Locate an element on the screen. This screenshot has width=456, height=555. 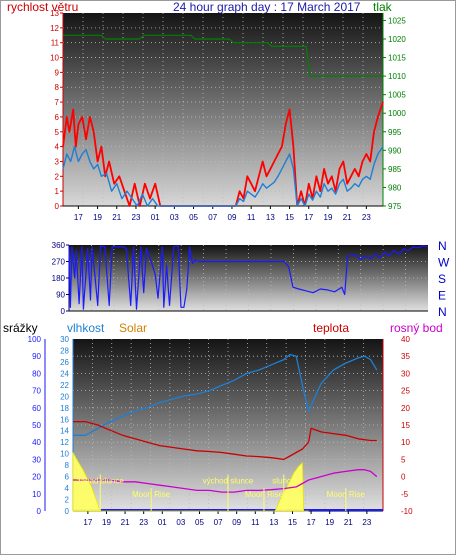
compass-label: W is located at coordinates (444, 263).